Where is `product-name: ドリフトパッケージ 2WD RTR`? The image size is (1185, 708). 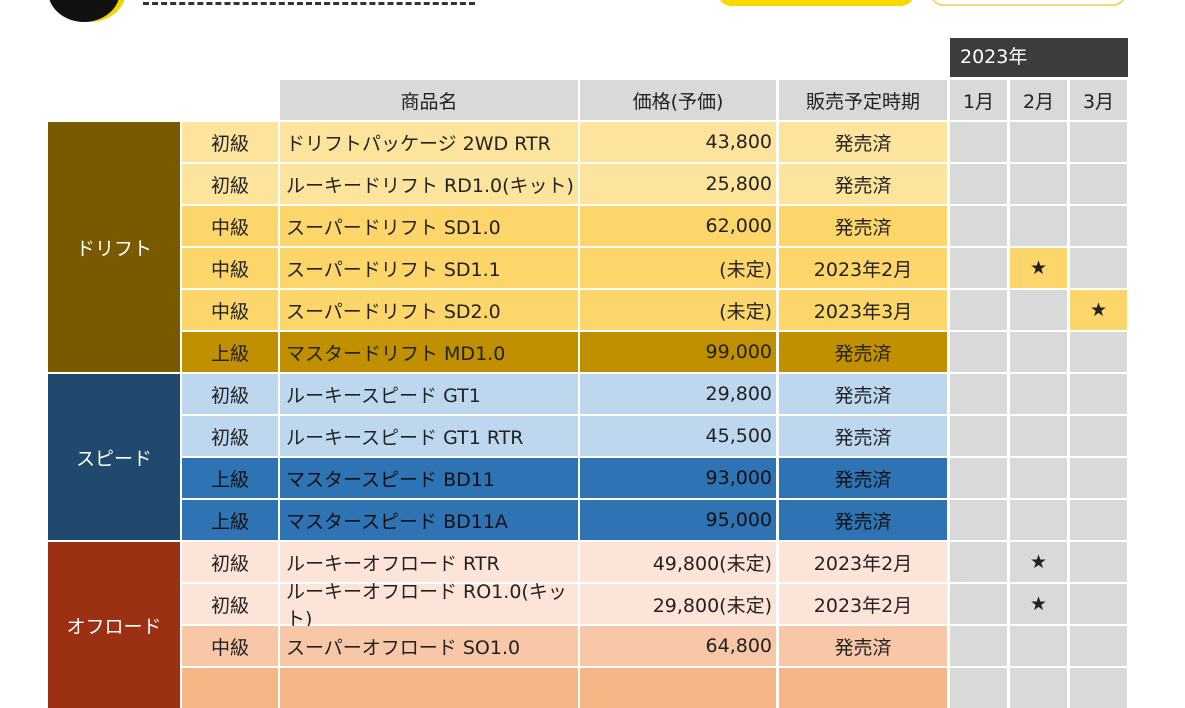 product-name: ドリフトパッケージ 2WD RTR is located at coordinates (429, 142).